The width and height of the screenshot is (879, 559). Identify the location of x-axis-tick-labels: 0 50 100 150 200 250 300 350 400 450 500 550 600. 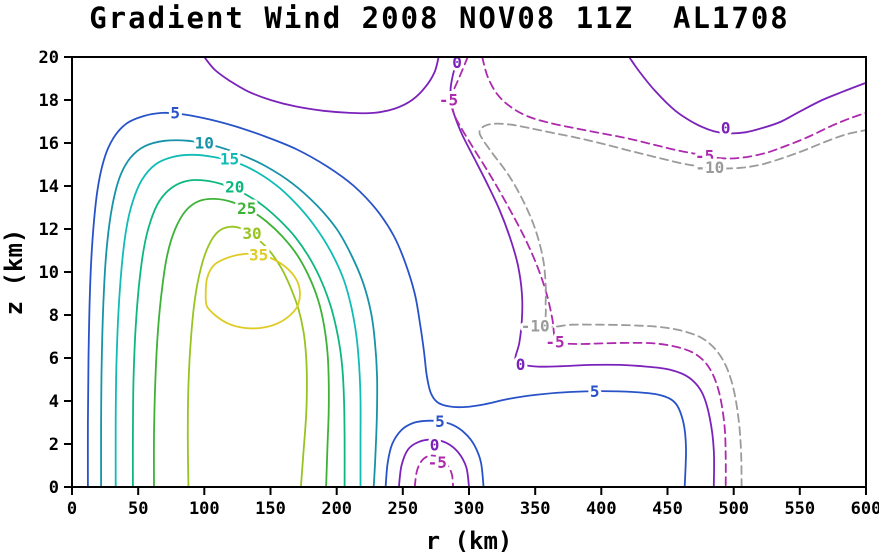
(473, 509).